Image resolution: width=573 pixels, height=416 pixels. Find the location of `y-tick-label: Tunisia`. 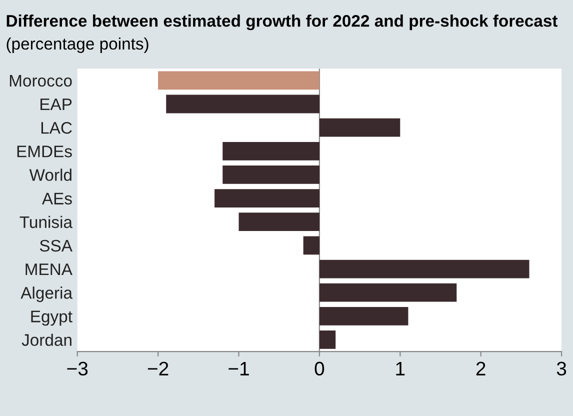

y-tick-label: Tunisia is located at coordinates (46, 222).